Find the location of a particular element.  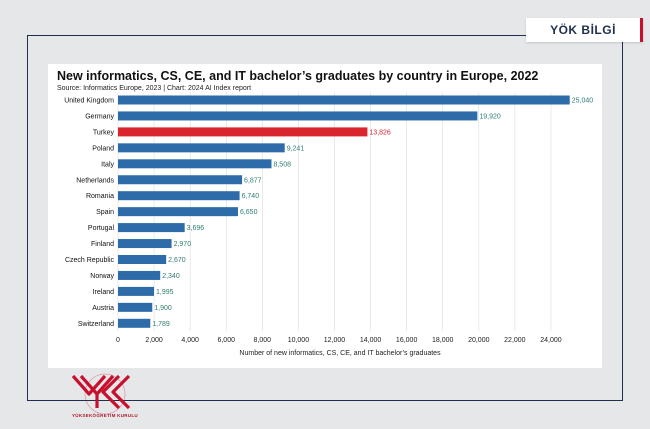

bar-germany is located at coordinates (298, 116).